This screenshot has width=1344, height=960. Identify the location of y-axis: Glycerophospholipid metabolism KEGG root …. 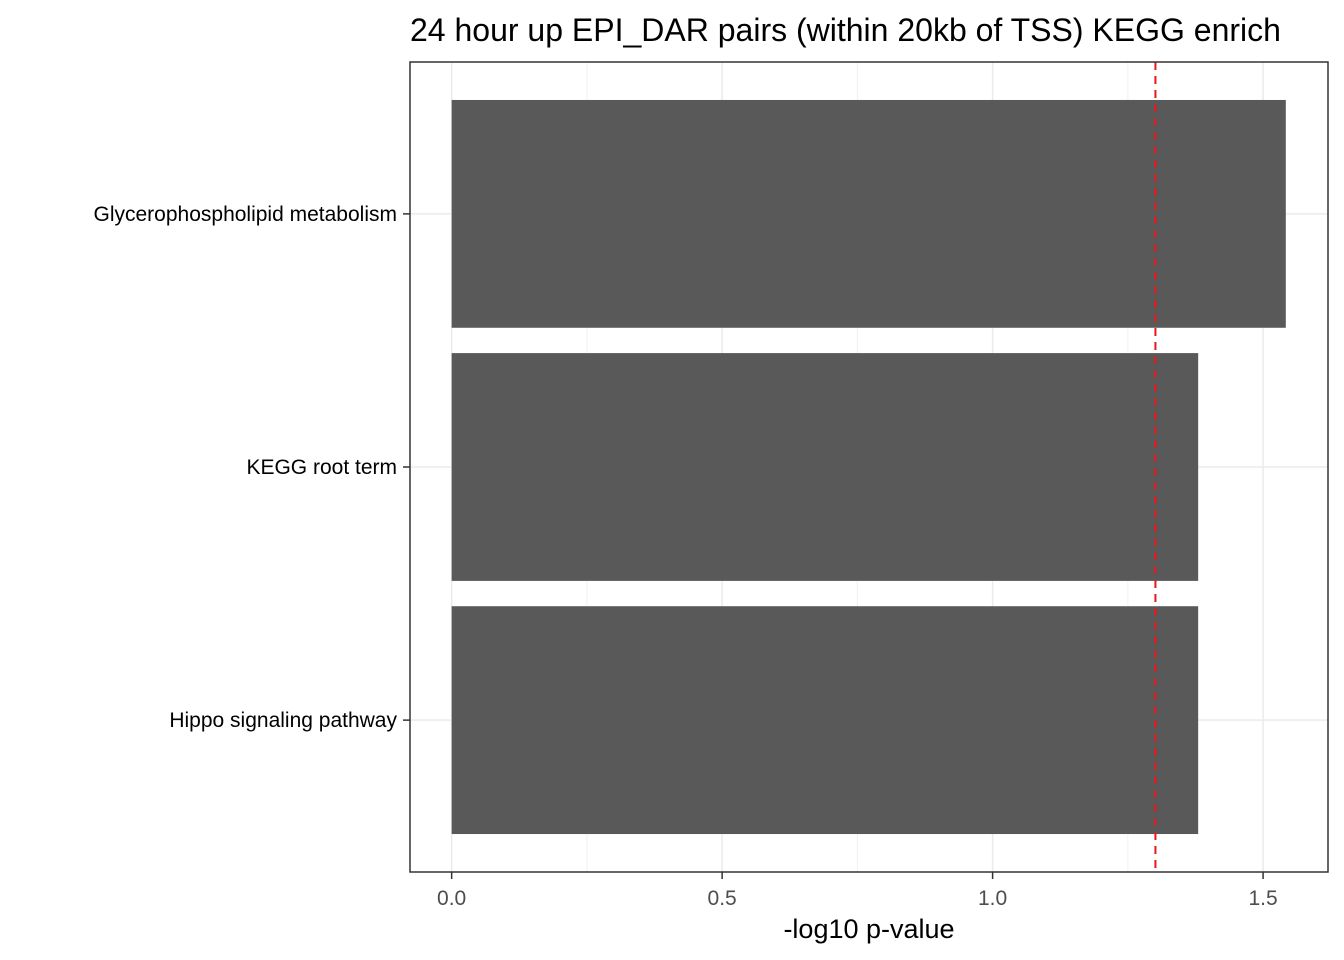
(252, 467).